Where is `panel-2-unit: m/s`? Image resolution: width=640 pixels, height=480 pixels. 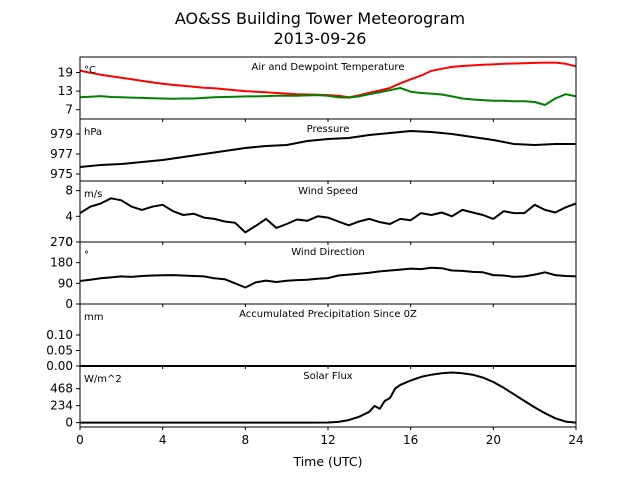 panel-2-unit: m/s is located at coordinates (93, 194).